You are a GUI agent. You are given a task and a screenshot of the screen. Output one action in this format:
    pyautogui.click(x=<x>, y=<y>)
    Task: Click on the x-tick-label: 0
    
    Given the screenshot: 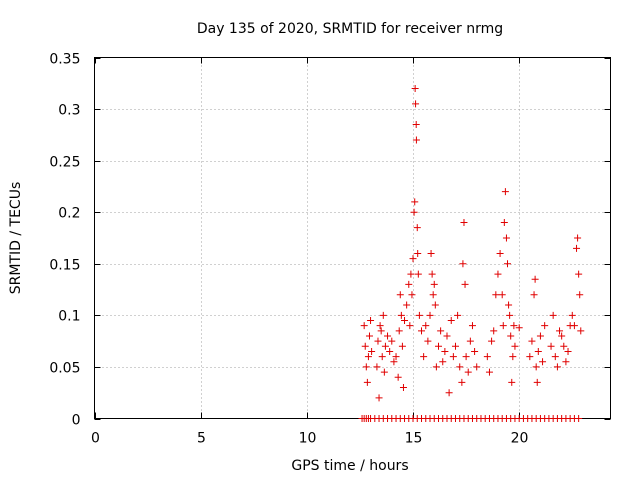 What is the action you would take?
    pyautogui.click(x=95, y=439)
    